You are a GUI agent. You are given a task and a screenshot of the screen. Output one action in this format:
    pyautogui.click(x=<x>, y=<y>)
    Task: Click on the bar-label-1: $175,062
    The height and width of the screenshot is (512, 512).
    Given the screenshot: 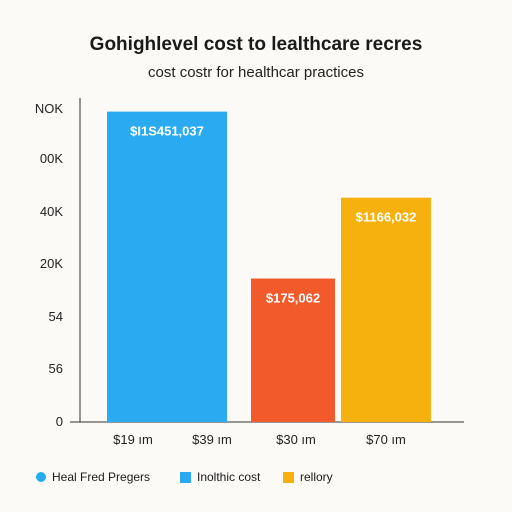 What is the action you would take?
    pyautogui.click(x=293, y=298)
    